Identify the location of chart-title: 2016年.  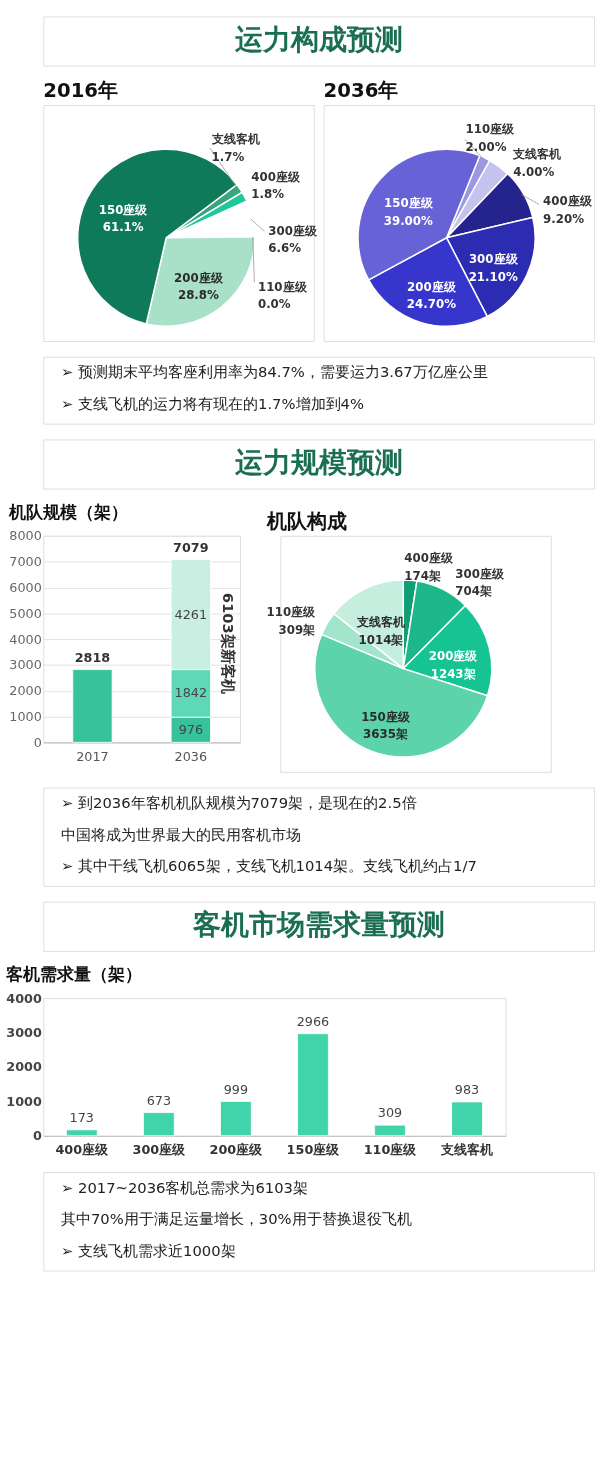
(80, 91).